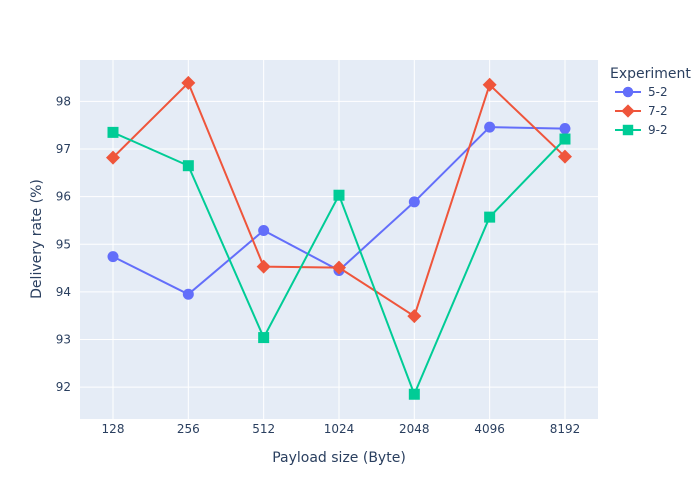 The image size is (700, 504). What do you see at coordinates (658, 130) in the screenshot?
I see `legend-label: 9-2` at bounding box center [658, 130].